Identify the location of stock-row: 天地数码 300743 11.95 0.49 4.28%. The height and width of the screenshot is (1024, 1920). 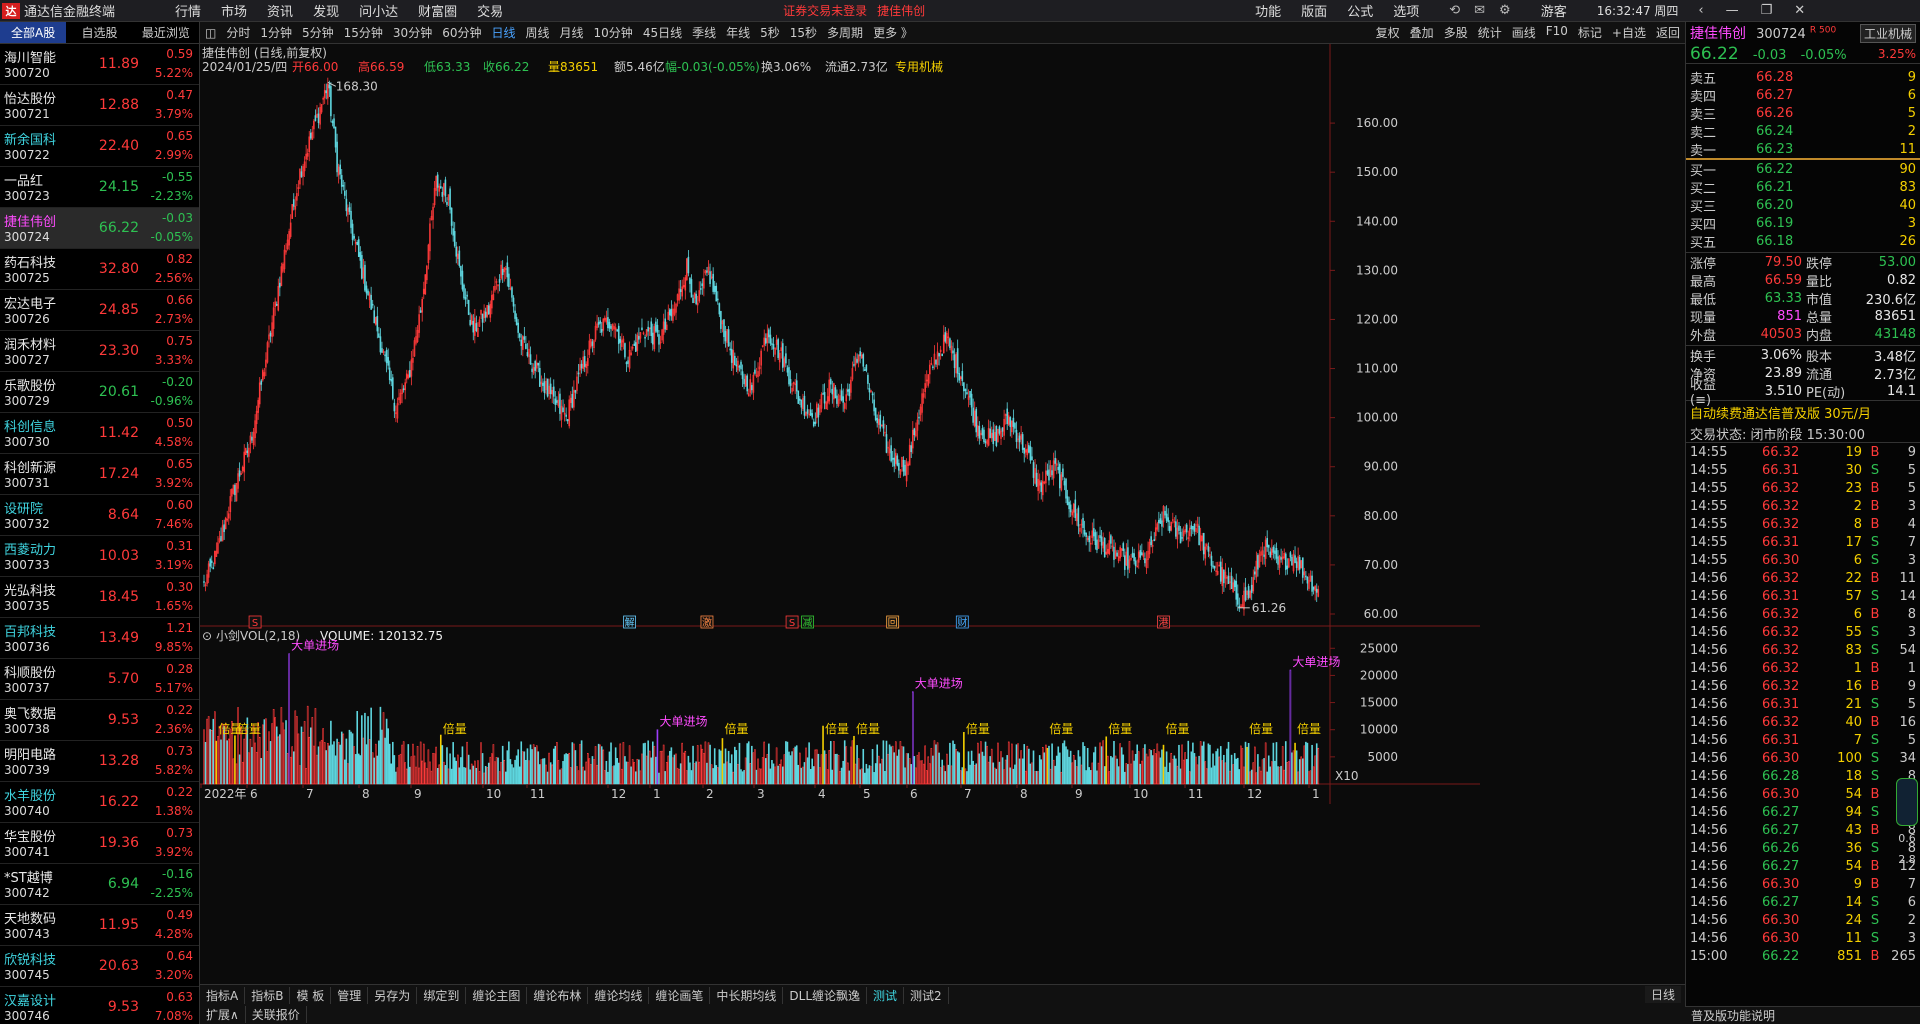
(99, 925).